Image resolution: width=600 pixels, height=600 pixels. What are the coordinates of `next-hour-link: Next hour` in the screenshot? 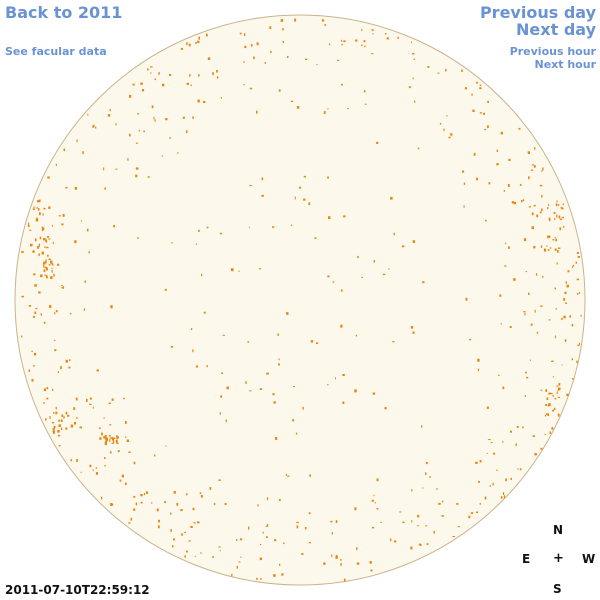 It's located at (565, 64).